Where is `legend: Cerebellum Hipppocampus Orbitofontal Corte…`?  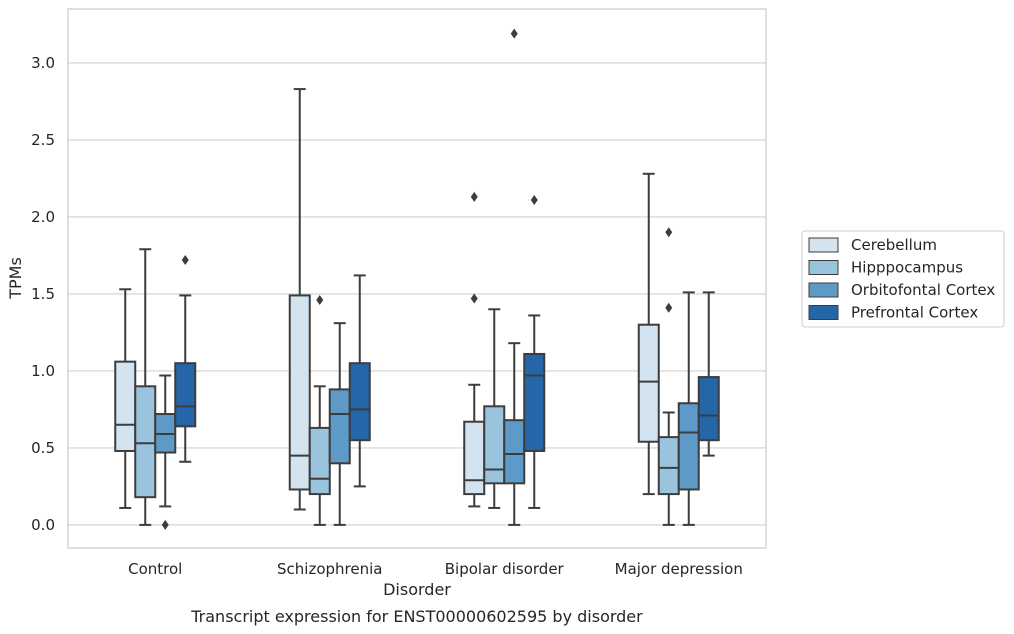
legend: Cerebellum Hipppocampus Orbitofontal Corte… is located at coordinates (903, 279).